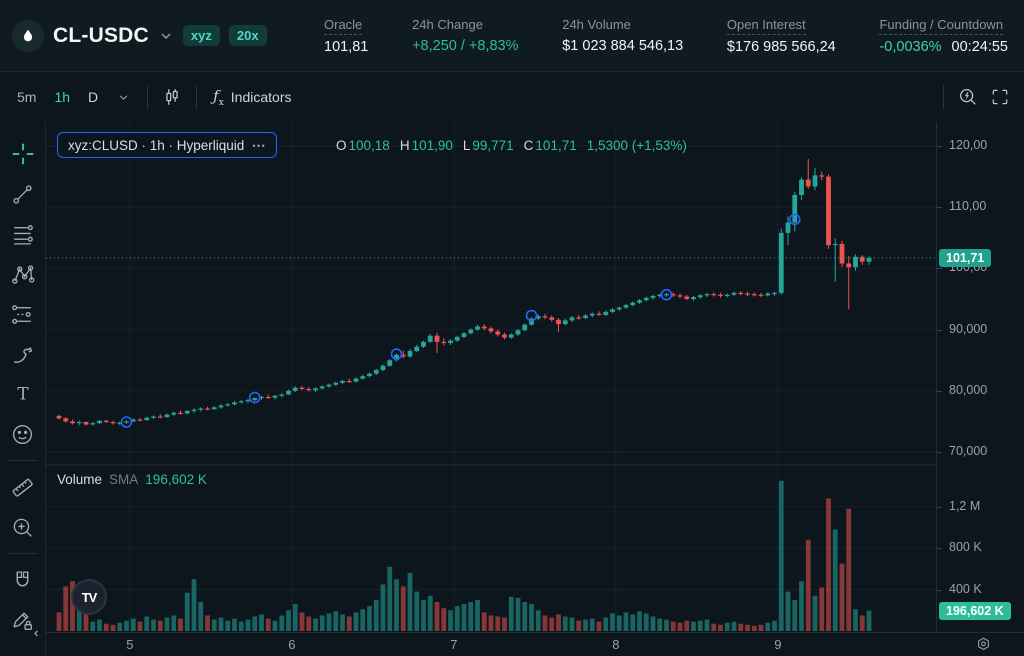 This screenshot has height=656, width=1024. I want to click on stat-value: +8,250 / +8,83%, so click(465, 46).